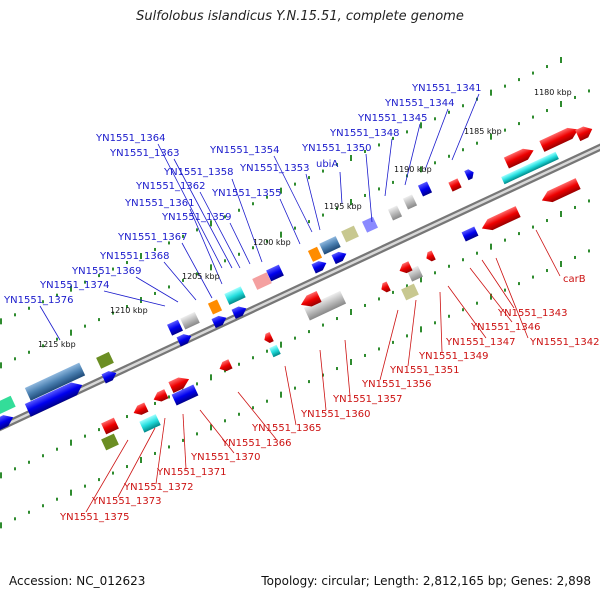 The height and width of the screenshot is (600, 600). What do you see at coordinates (392, 118) in the screenshot?
I see `gene-label-yn1551-1345: YN1551_1345` at bounding box center [392, 118].